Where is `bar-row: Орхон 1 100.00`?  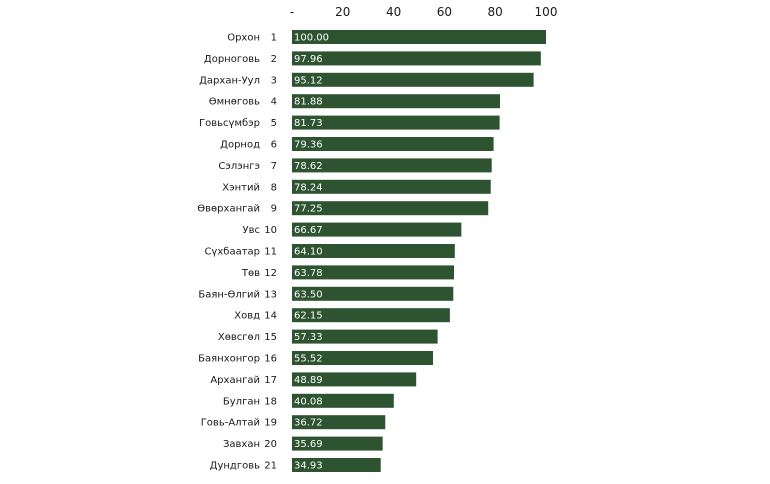
bar-row: Орхон 1 100.00 is located at coordinates (386, 37).